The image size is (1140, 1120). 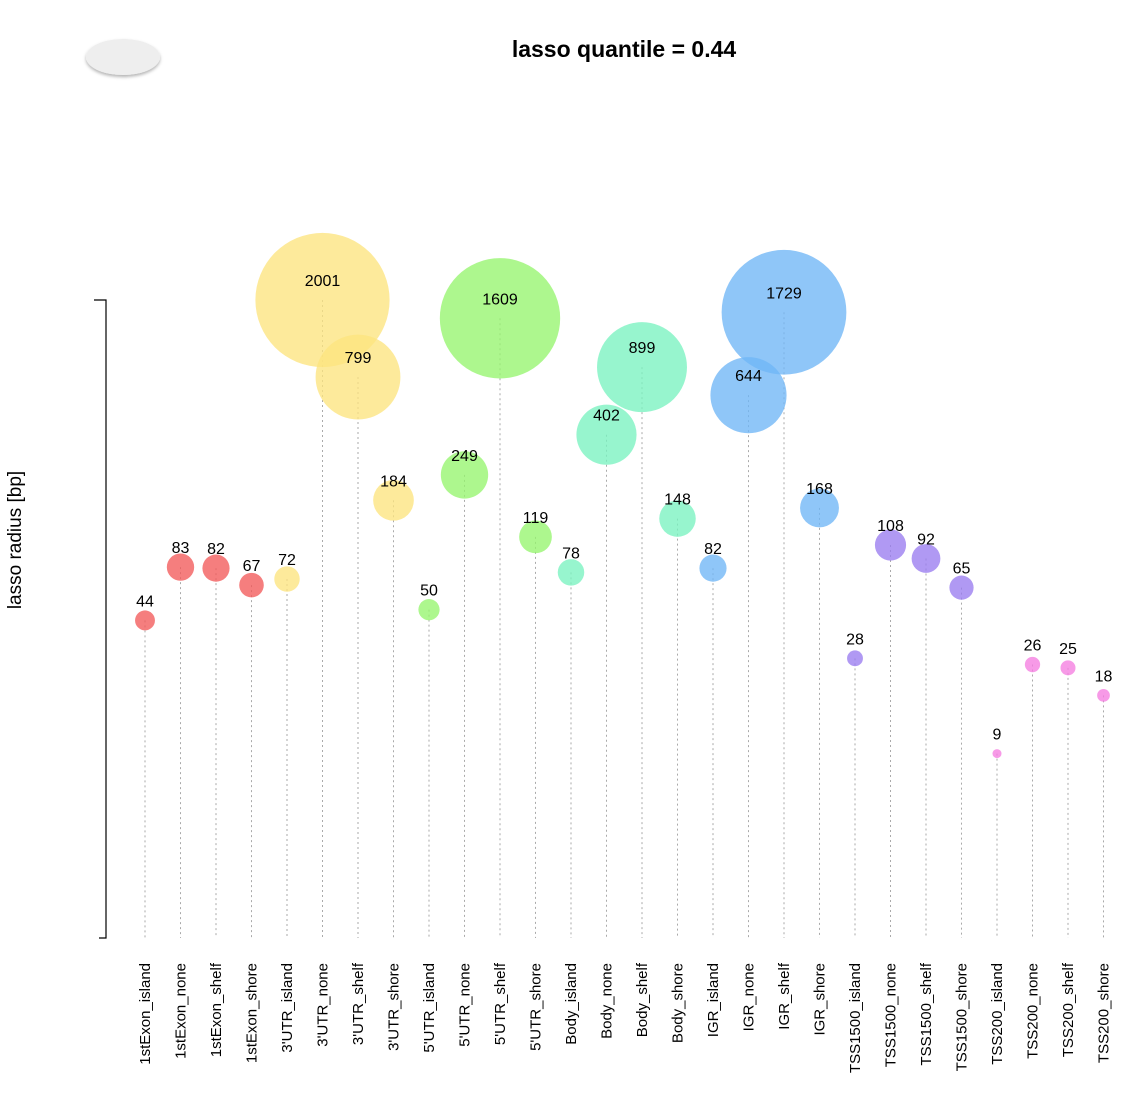 What do you see at coordinates (749, 997) in the screenshot?
I see `x-tick-igr-none: IGR_none` at bounding box center [749, 997].